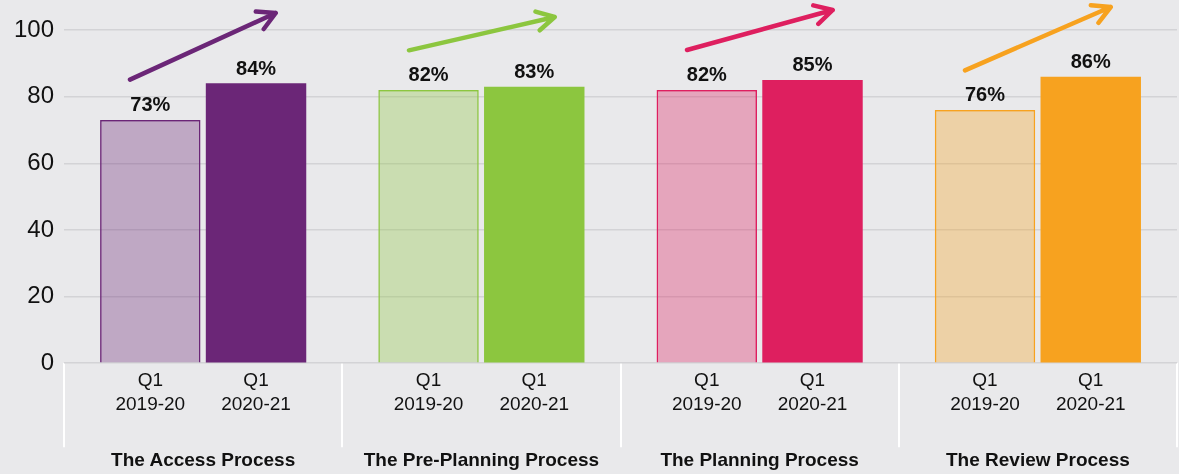  Describe the element at coordinates (150, 391) in the screenshot. I see `series-label: Q1 2019-20` at that location.